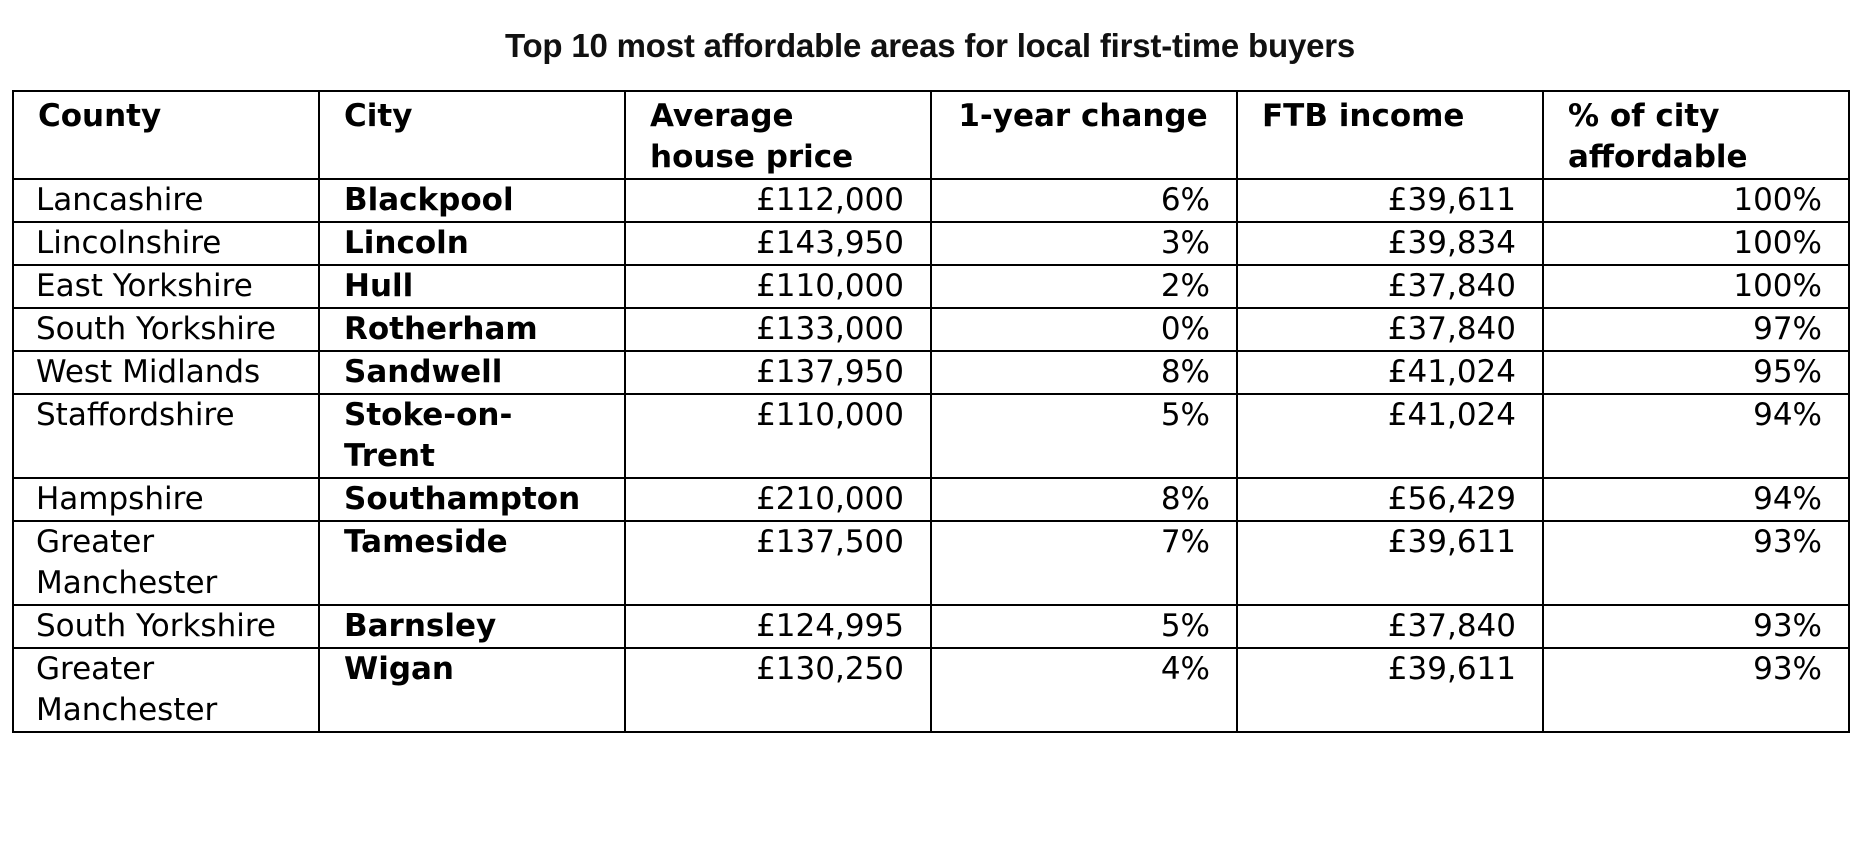 This screenshot has height=848, width=1860. Describe the element at coordinates (472, 626) in the screenshot. I see `city-cell: Barnsley` at that location.